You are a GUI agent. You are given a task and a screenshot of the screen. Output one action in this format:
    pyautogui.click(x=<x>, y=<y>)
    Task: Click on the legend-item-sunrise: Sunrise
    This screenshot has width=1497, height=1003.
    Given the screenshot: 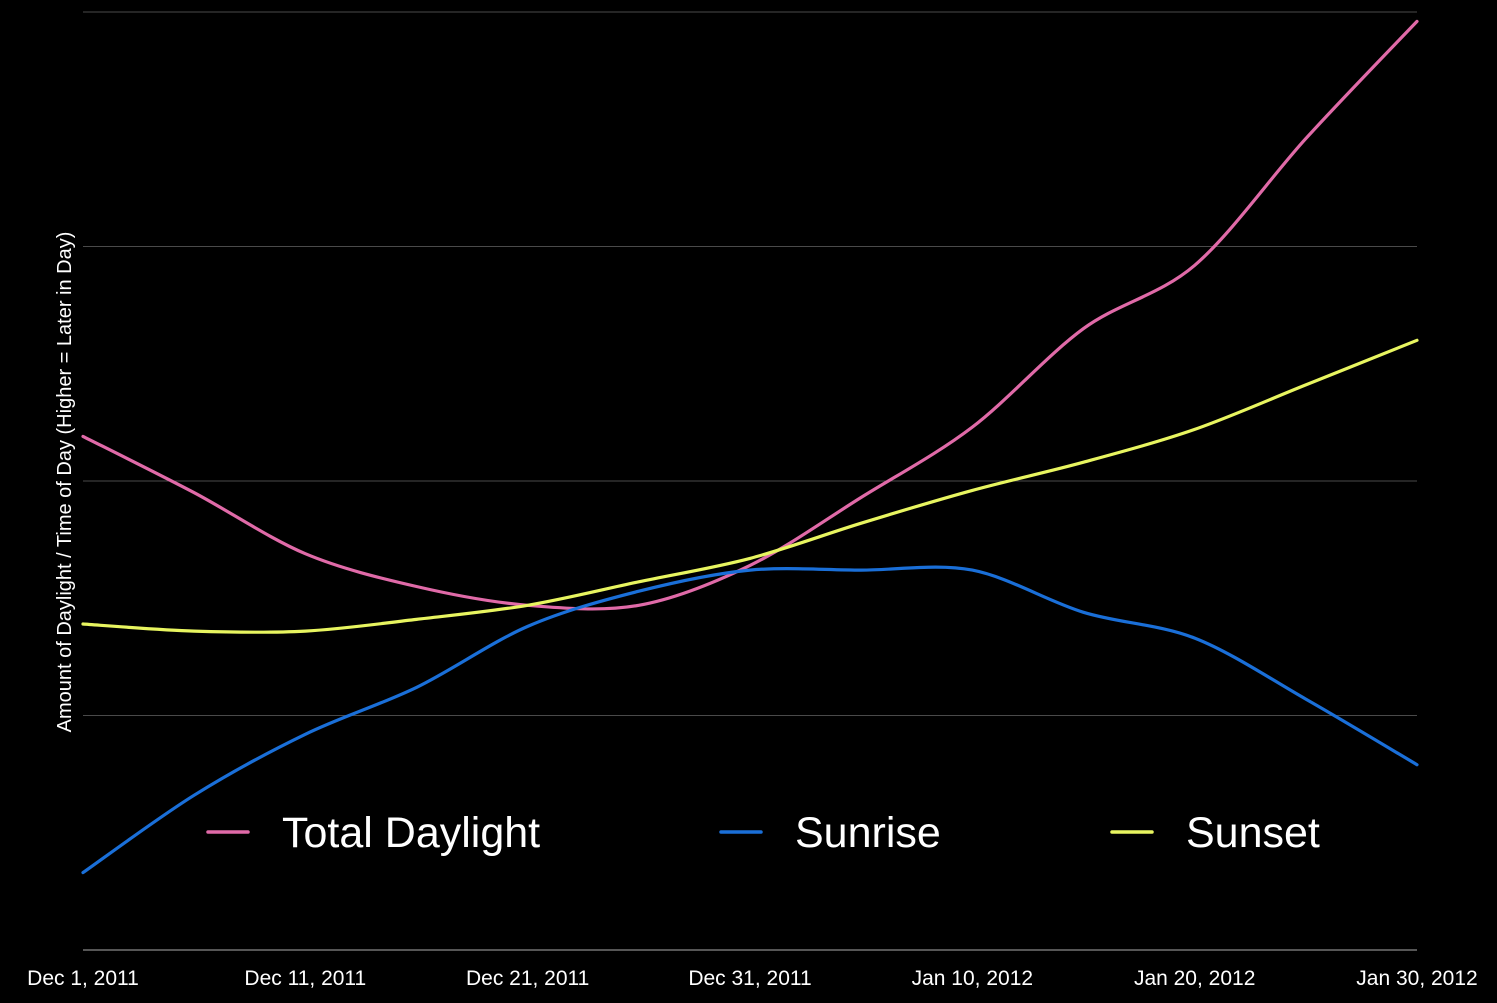 What is the action you would take?
    pyautogui.click(x=830, y=833)
    